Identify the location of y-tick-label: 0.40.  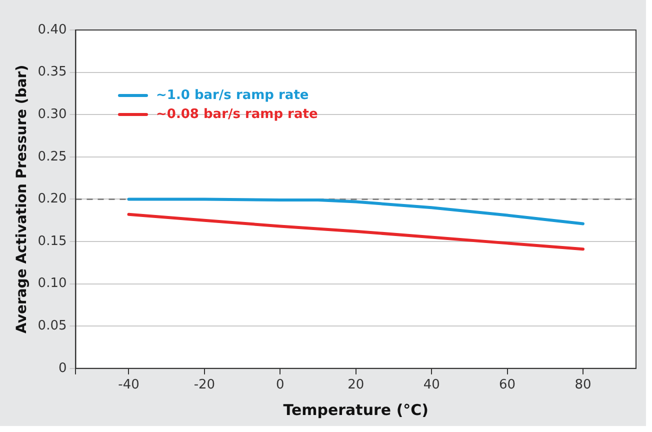
(52, 30).